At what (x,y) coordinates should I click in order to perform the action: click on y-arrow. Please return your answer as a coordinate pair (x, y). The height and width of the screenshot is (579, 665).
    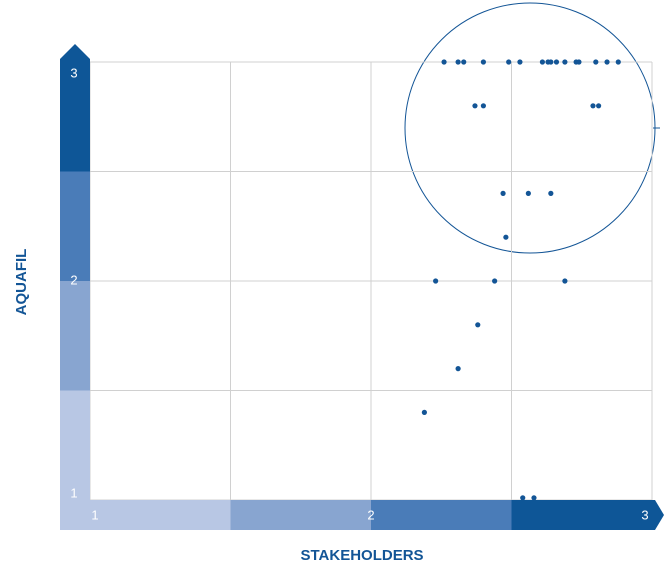
    Looking at the image, I should click on (75, 53).